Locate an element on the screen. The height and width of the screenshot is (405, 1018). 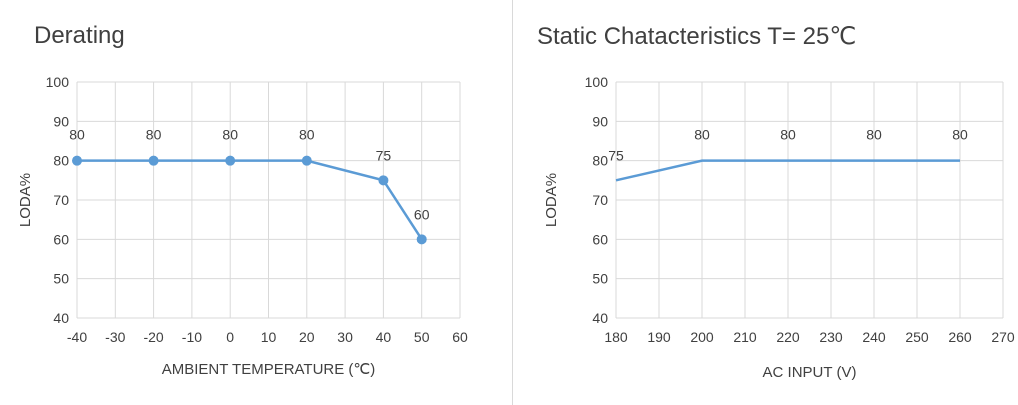
x-tick-label: 10 is located at coordinates (269, 337).